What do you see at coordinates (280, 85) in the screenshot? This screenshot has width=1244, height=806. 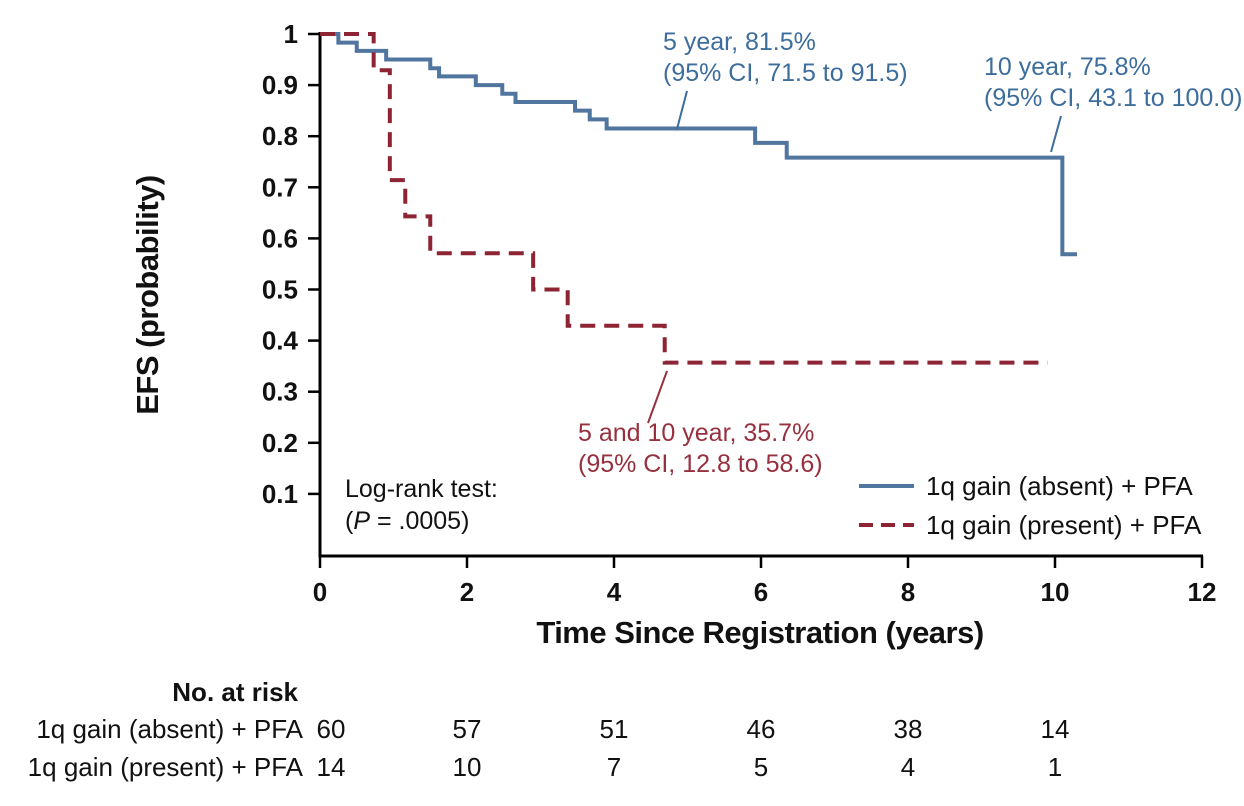 I see `y-tick-label-0.9: 0.9` at bounding box center [280, 85].